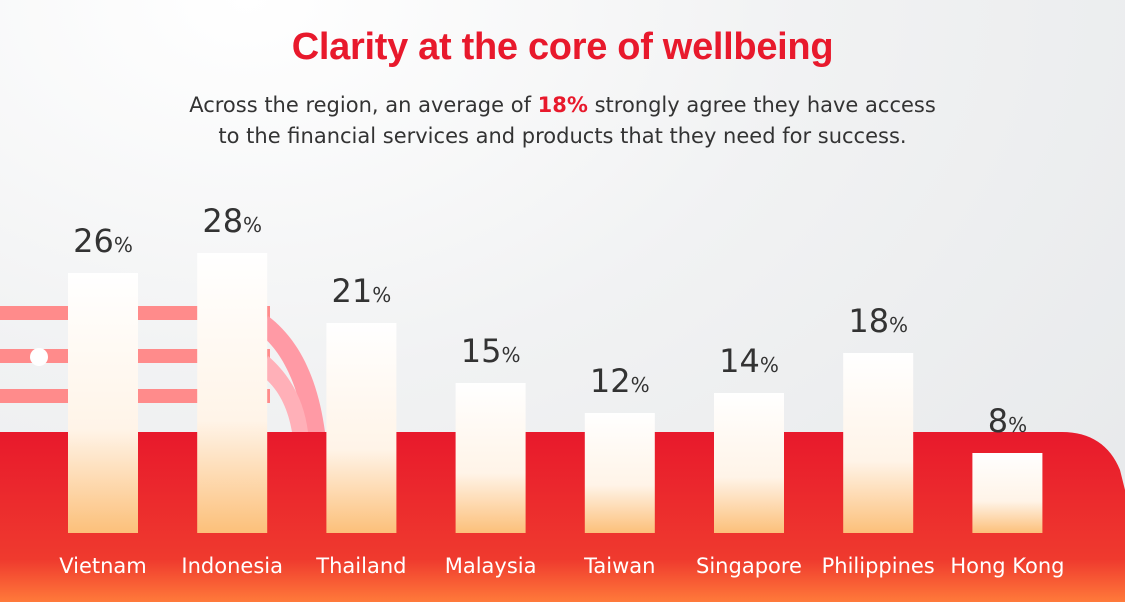 The image size is (1125, 602). I want to click on category-label: Thailand, so click(360, 566).